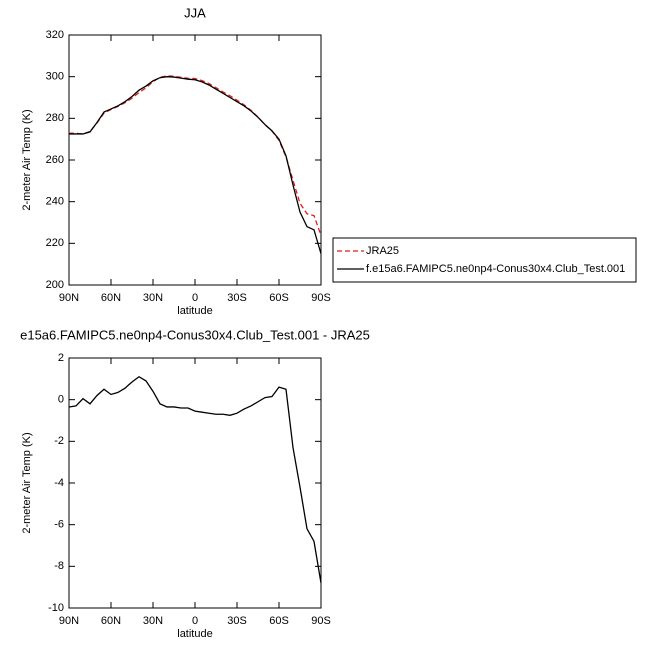  Describe the element at coordinates (59, 441) in the screenshot. I see `y-tick-label: -2` at that location.